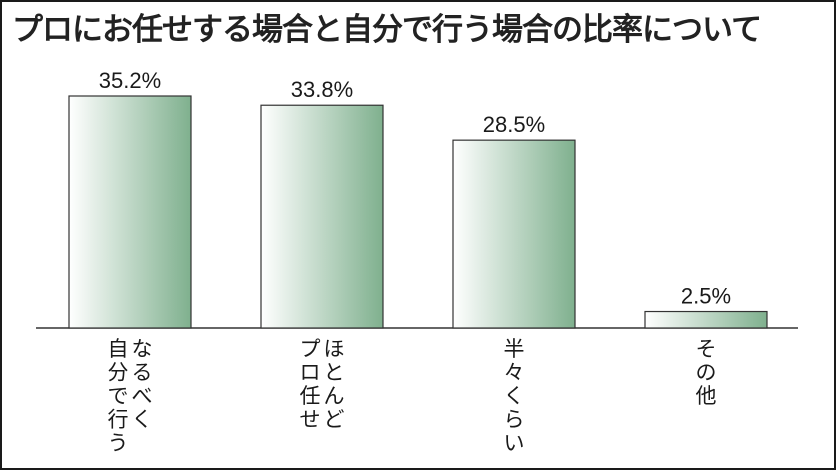 This screenshot has height=470, width=836. Describe the element at coordinates (514, 124) in the screenshot. I see `value-label-3: 28.5%` at that location.